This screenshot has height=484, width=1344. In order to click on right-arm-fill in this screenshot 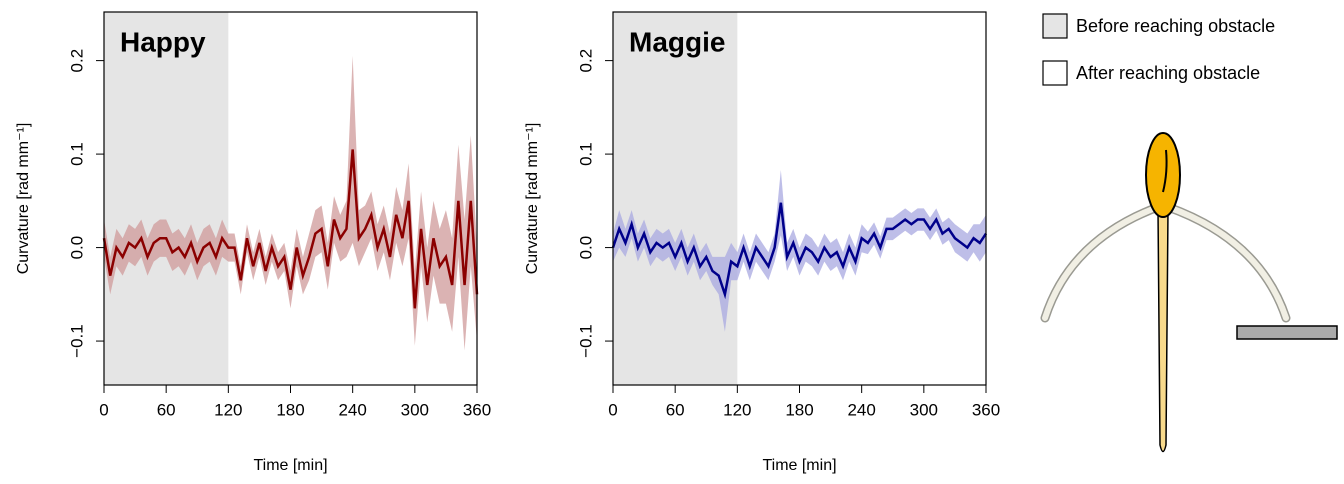, I will do `click(1227, 262)`.